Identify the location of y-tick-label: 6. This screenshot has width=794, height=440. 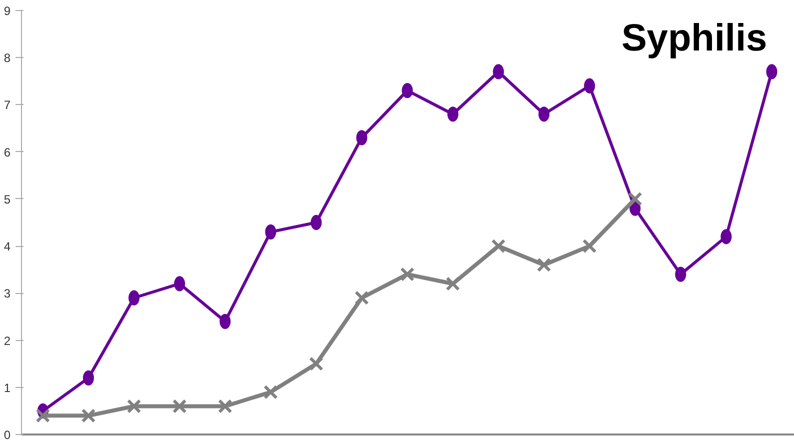
(7, 152).